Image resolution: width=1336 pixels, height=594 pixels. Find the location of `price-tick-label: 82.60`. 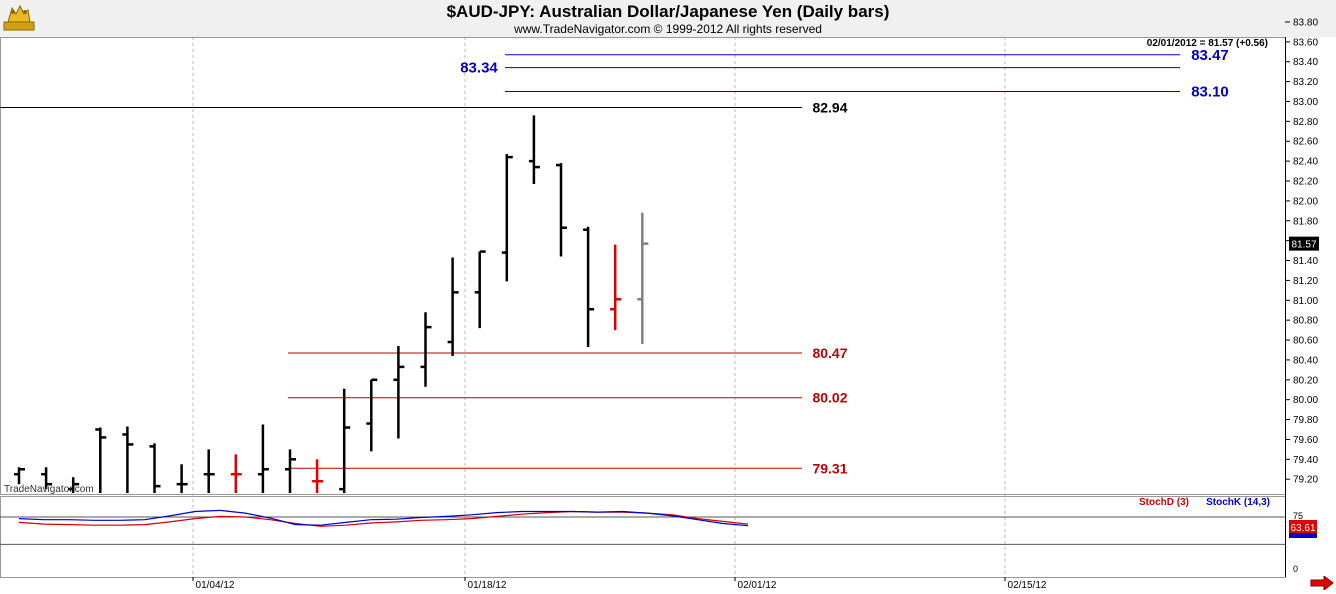

price-tick-label: 82.60 is located at coordinates (1305, 142).